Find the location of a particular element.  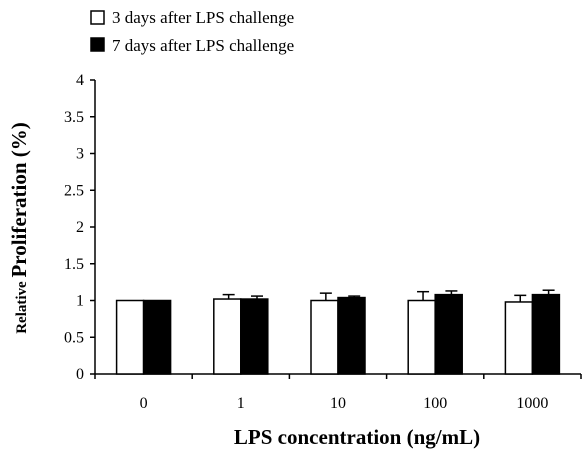

x-ticks: 0 1 10 100 1000 is located at coordinates (338, 393).